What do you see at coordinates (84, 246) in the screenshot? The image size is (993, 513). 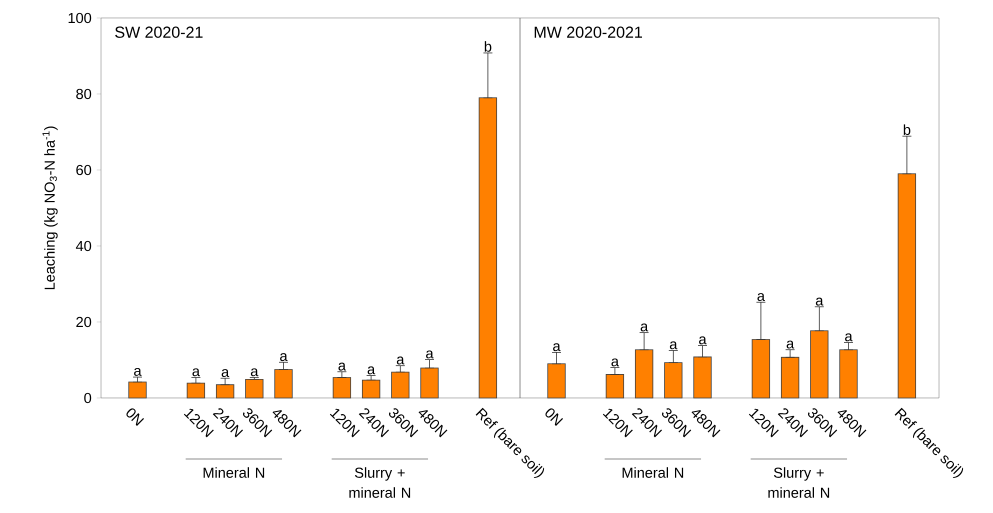 I see `y-tick-label: 40` at bounding box center [84, 246].